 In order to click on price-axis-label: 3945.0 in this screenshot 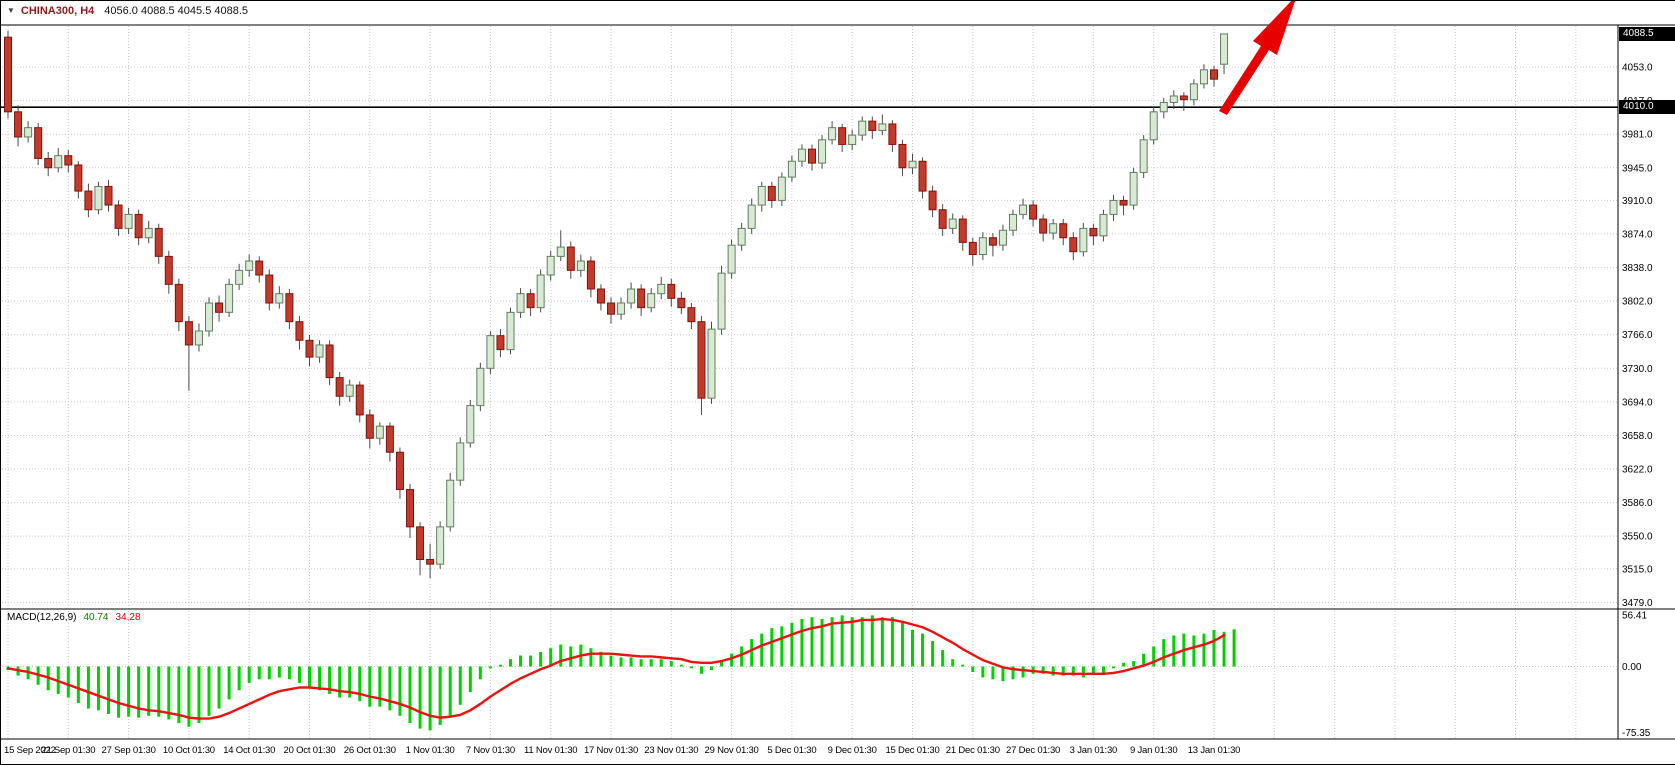, I will do `click(1637, 168)`.